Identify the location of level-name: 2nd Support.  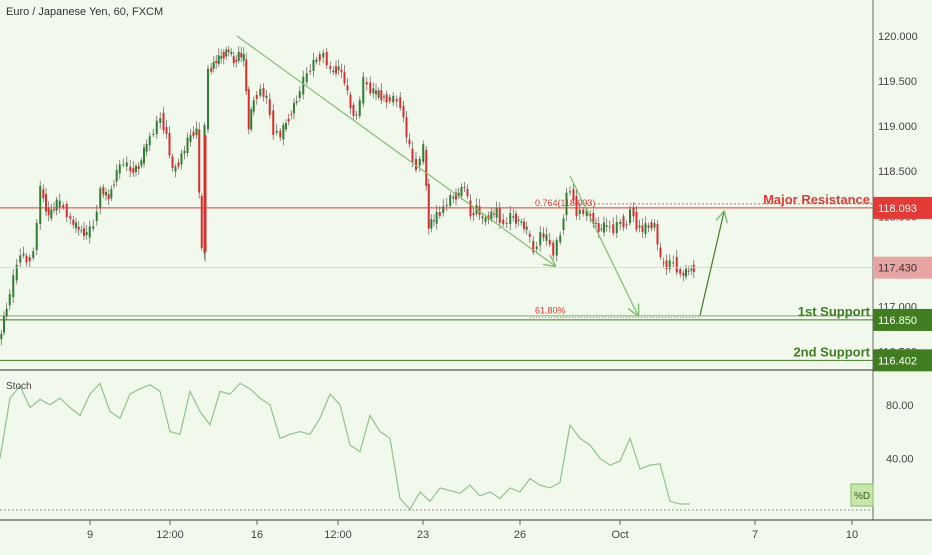
(831, 351).